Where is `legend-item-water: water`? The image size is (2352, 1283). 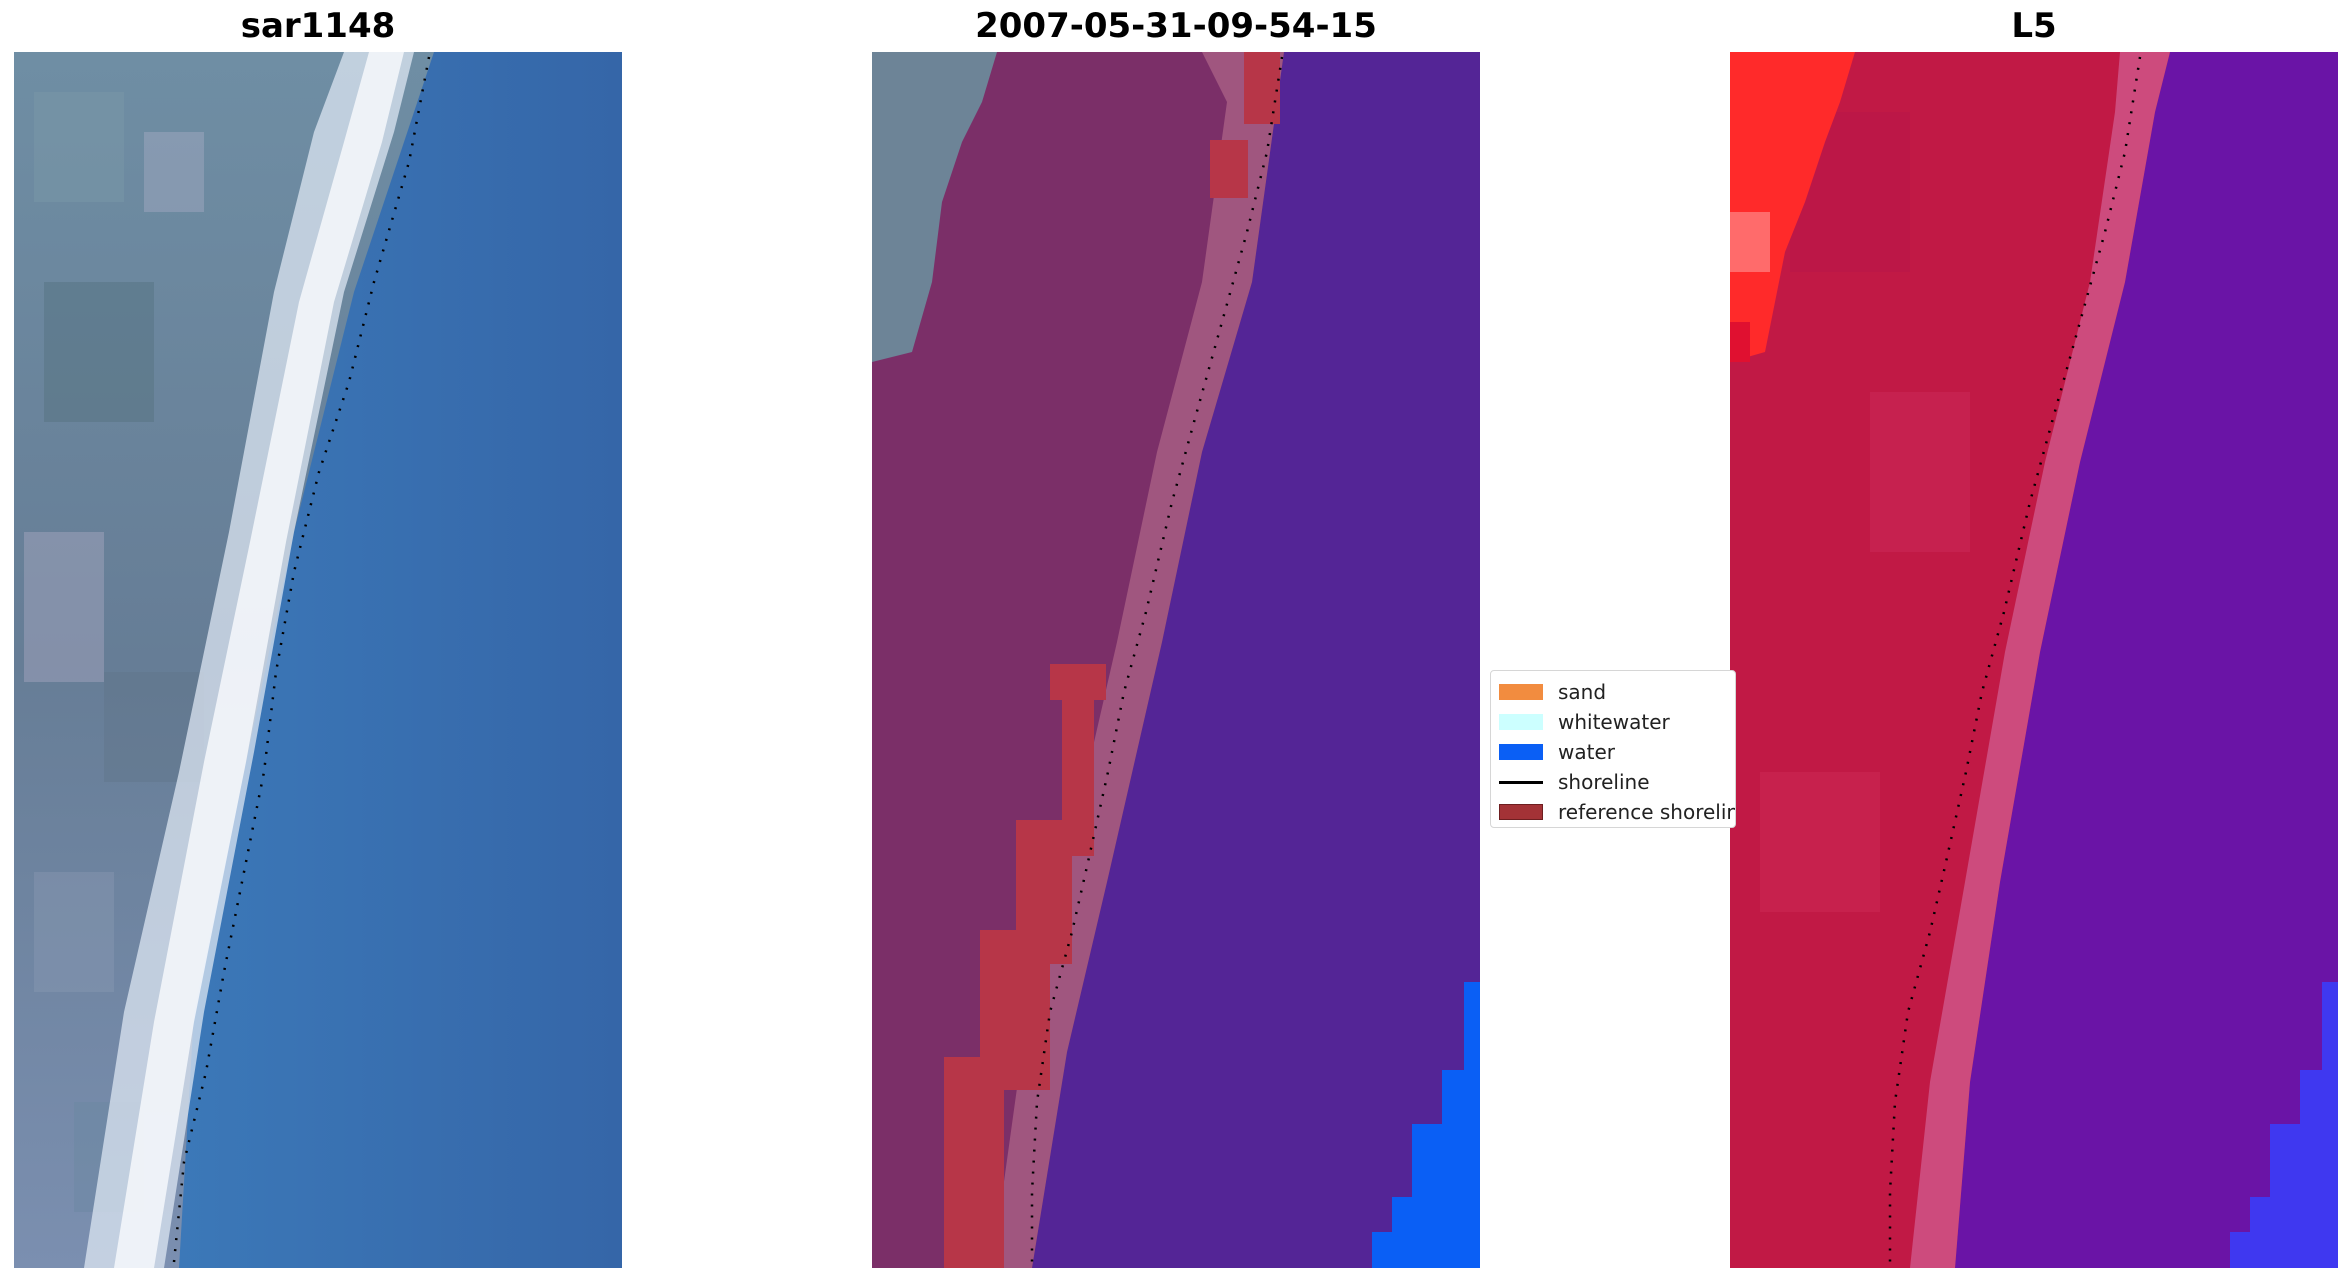 legend-item-water: water is located at coordinates (1617, 752).